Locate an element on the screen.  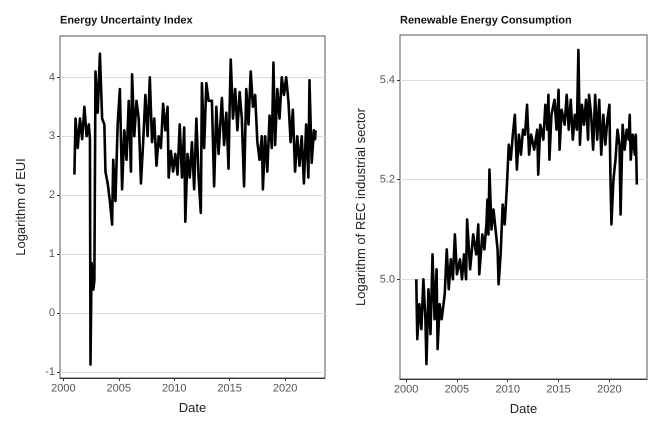
y-tick-label: 0 is located at coordinates (51, 313).